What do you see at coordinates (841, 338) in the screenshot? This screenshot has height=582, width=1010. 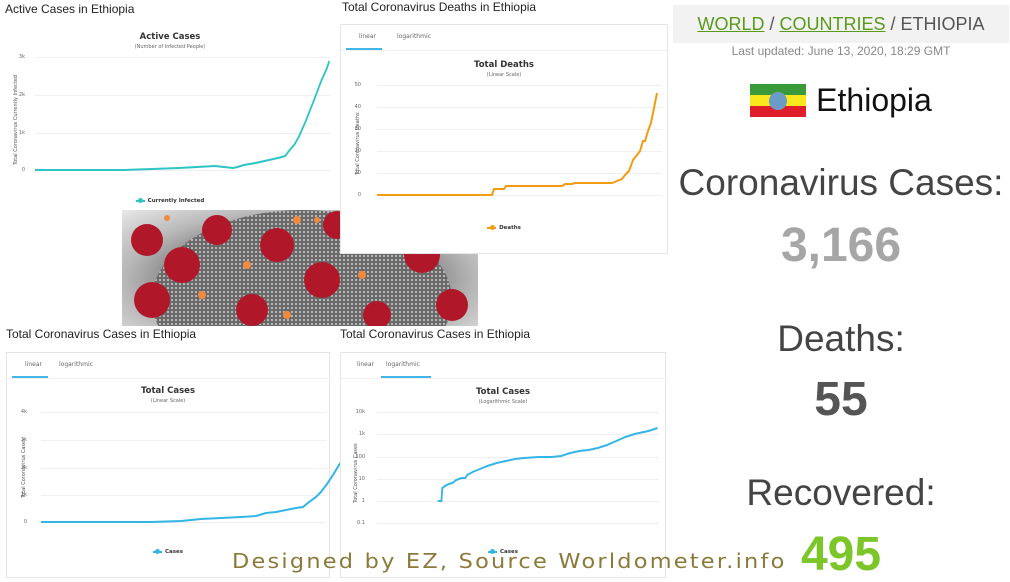 I see `deaths-label: Deaths:` at bounding box center [841, 338].